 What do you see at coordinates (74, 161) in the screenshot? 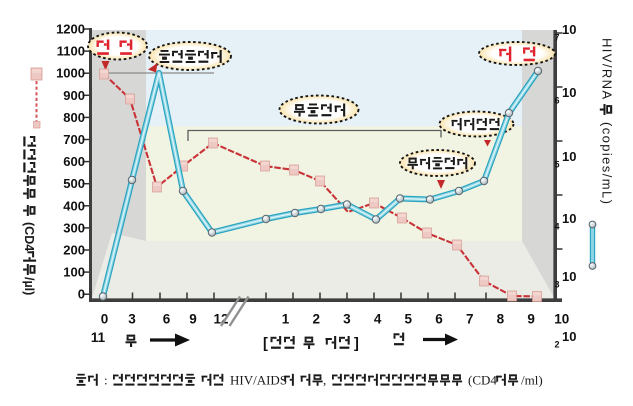
I see `svg-text: 600` at bounding box center [74, 161].